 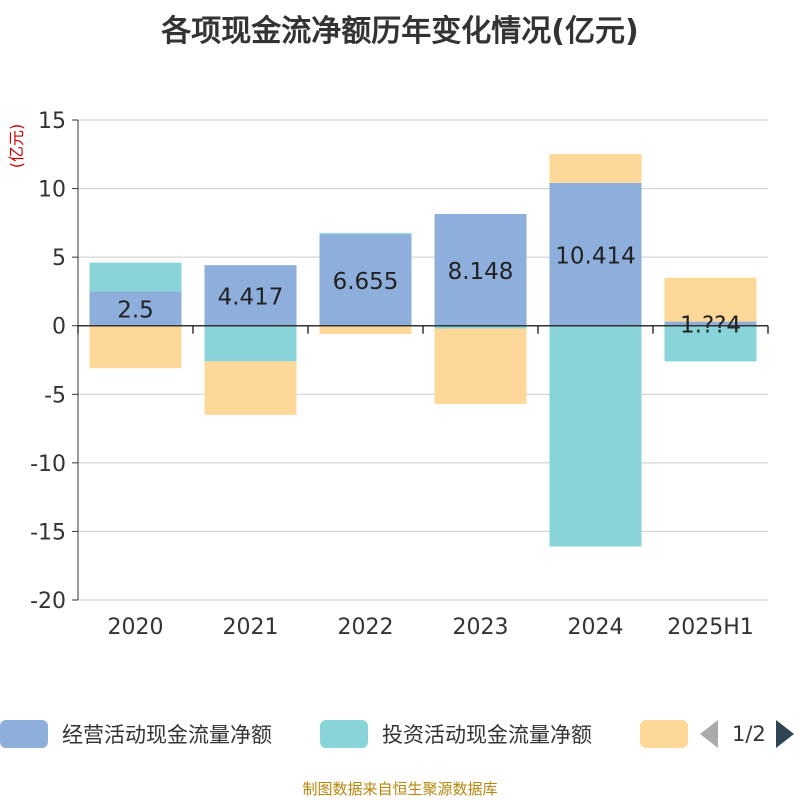 I want to click on pager-page-text: 1/2, so click(x=749, y=734).